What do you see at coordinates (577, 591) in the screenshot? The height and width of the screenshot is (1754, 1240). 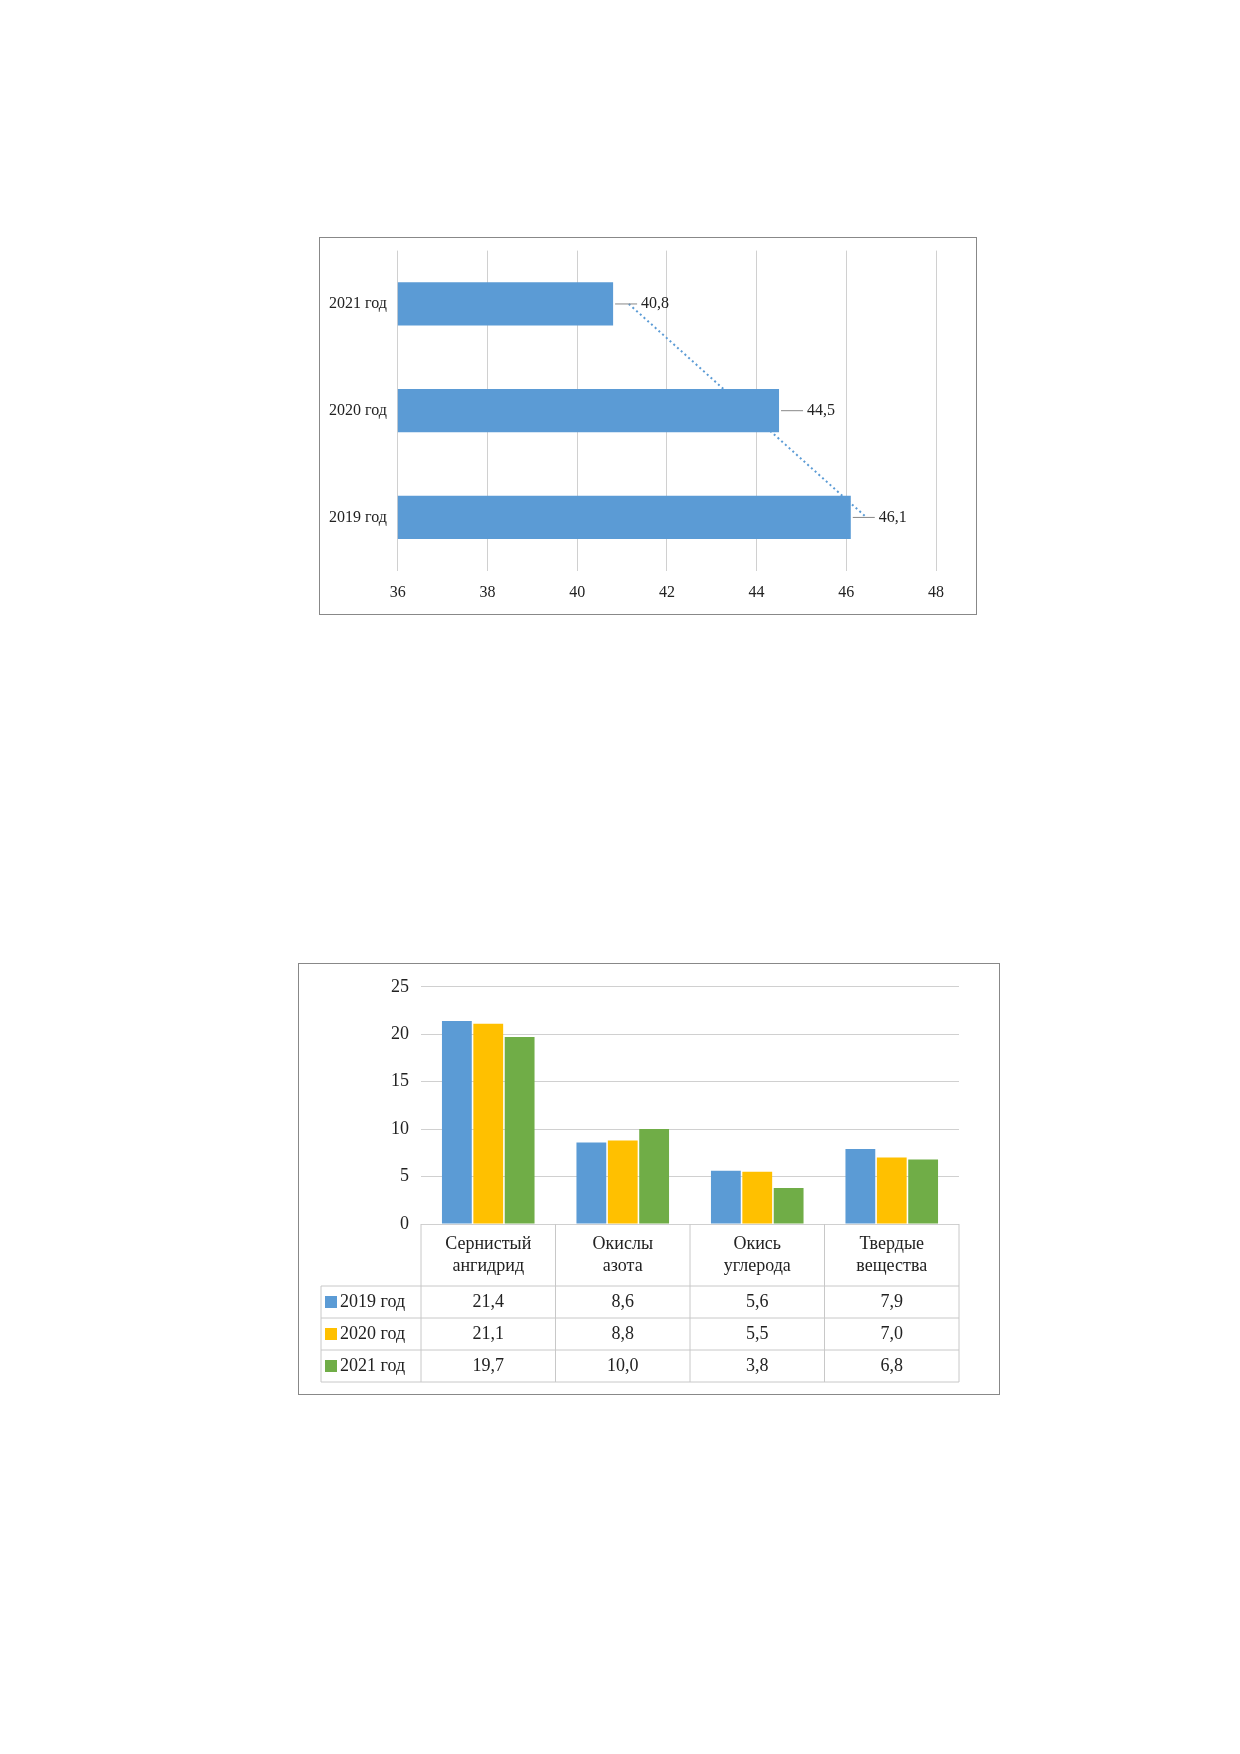 I see `x-tick-label: 40` at bounding box center [577, 591].